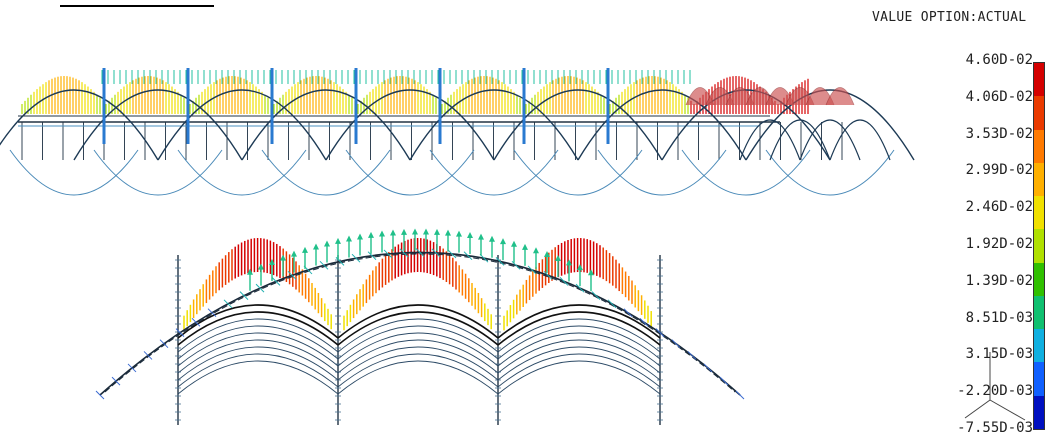  What do you see at coordinates (1039, 246) in the screenshot?
I see `color-legend-bar` at bounding box center [1039, 246].